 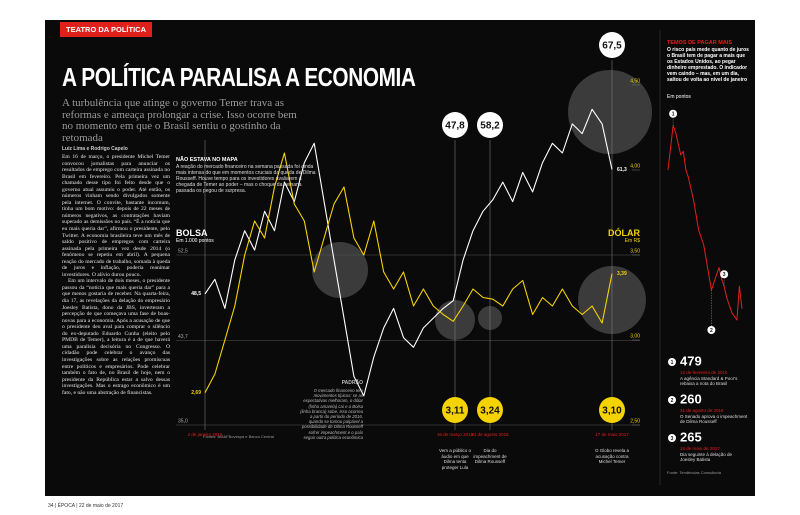 I want to click on y-tick-label: 43,7, so click(x=183, y=337).